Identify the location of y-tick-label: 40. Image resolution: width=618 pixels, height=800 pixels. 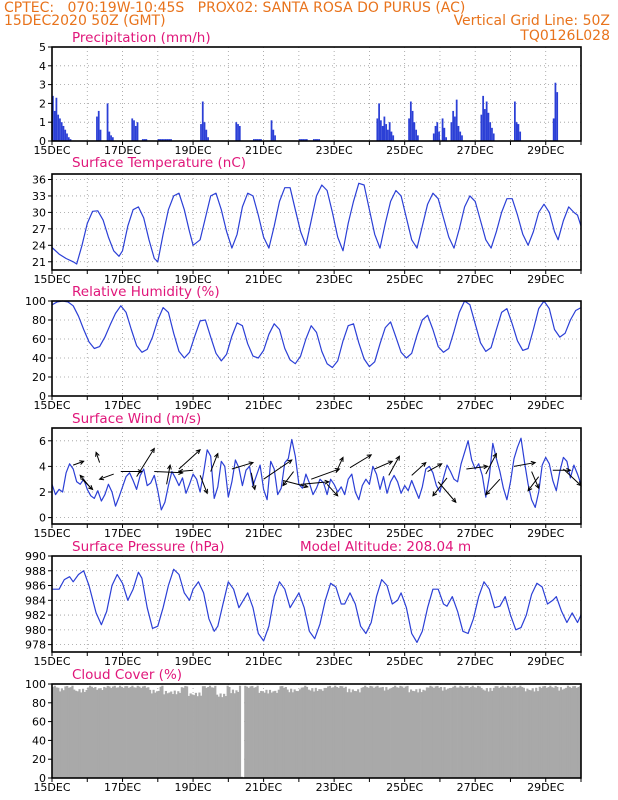
(39, 358).